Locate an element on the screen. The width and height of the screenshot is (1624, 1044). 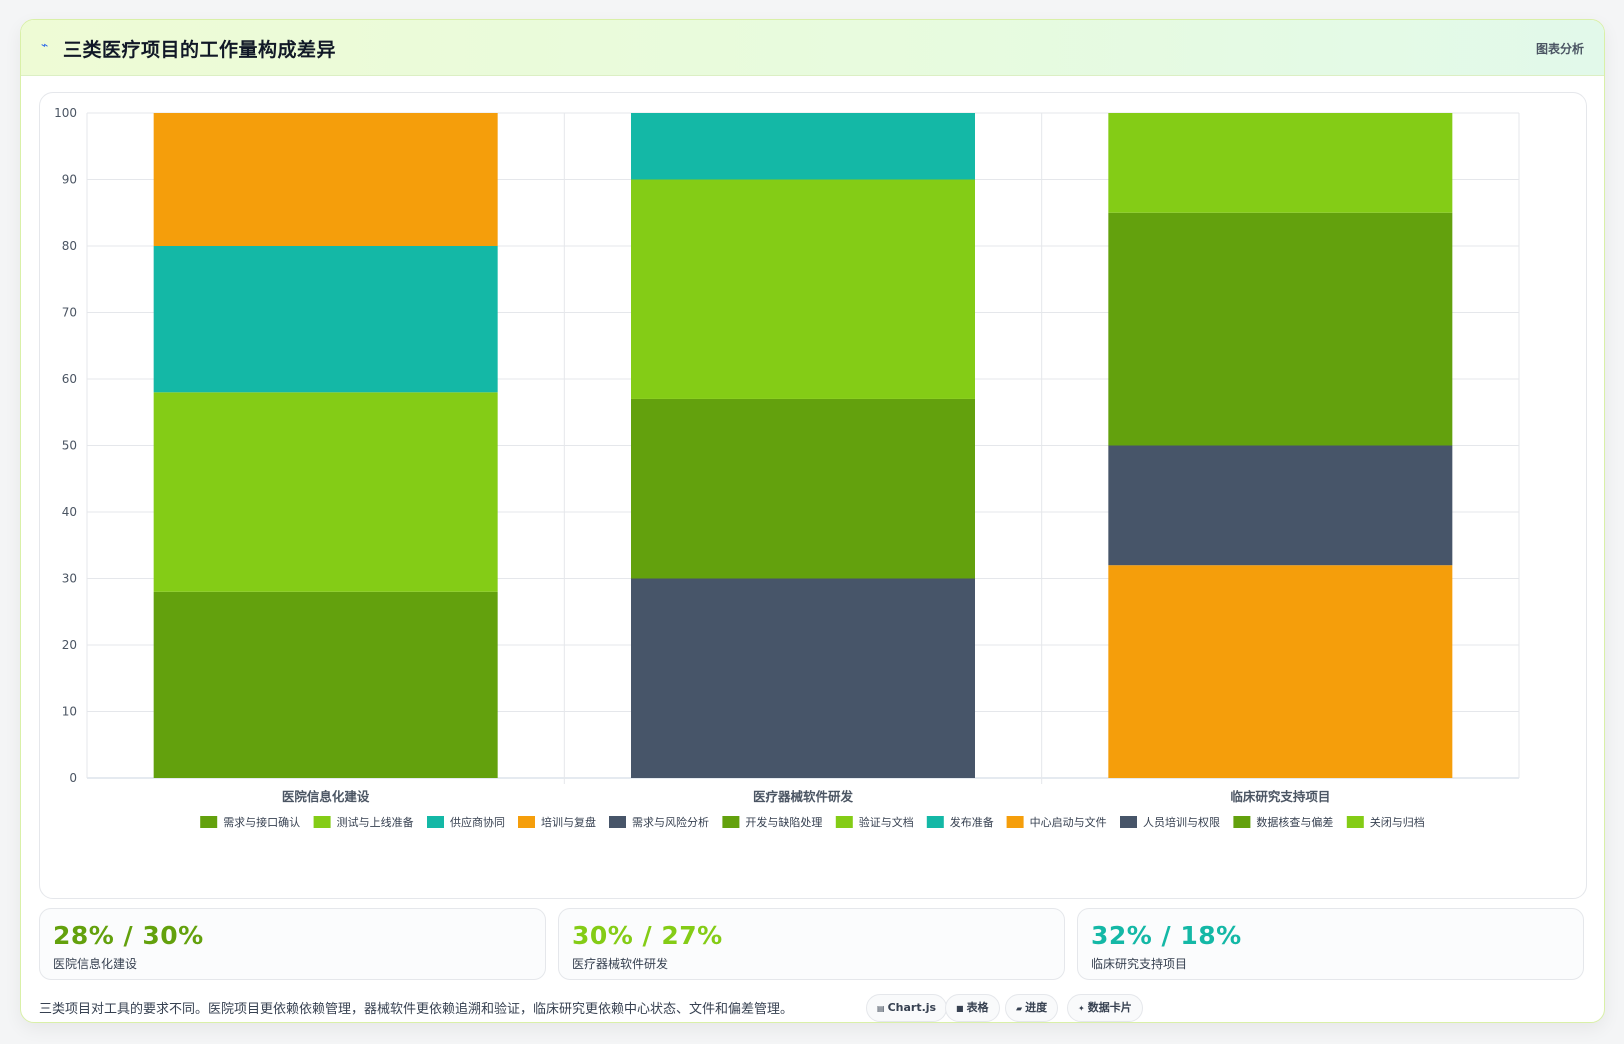
x-tick-label: 临床研究支持项目 is located at coordinates (1280, 796).